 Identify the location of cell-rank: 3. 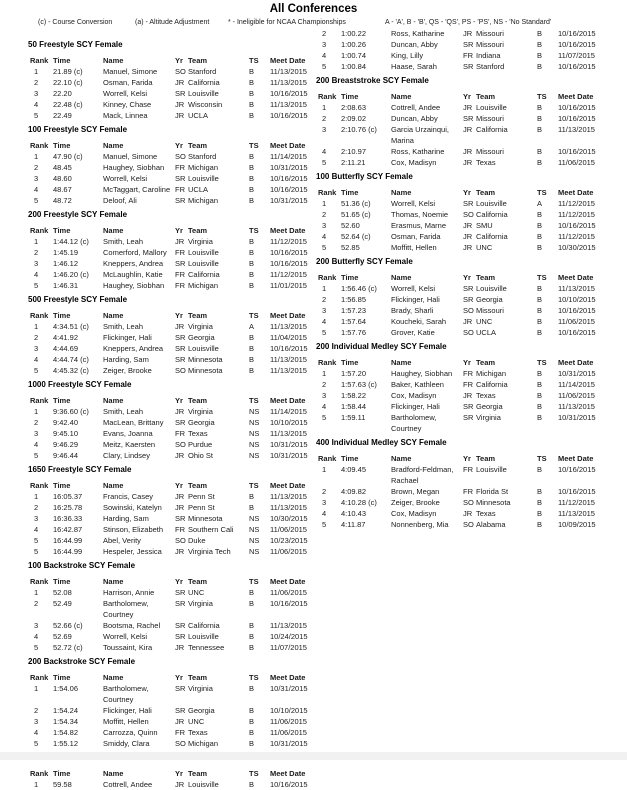
(36, 518).